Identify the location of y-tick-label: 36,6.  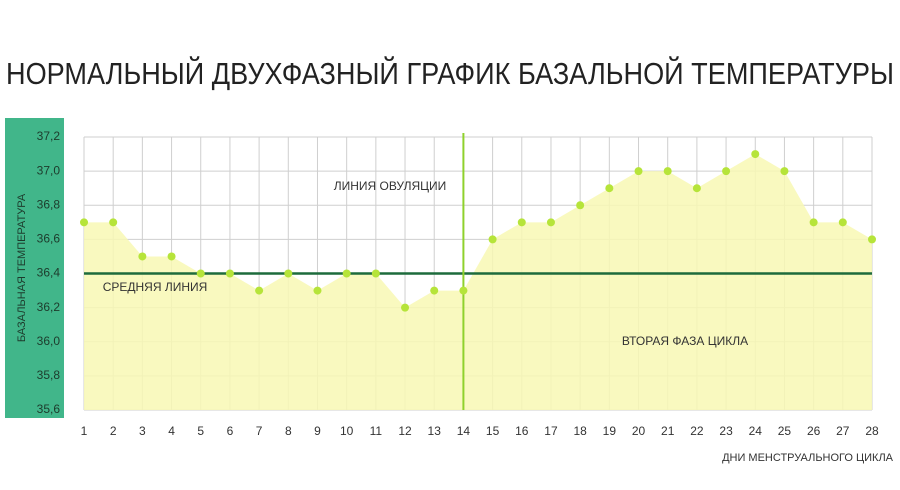
(49, 239).